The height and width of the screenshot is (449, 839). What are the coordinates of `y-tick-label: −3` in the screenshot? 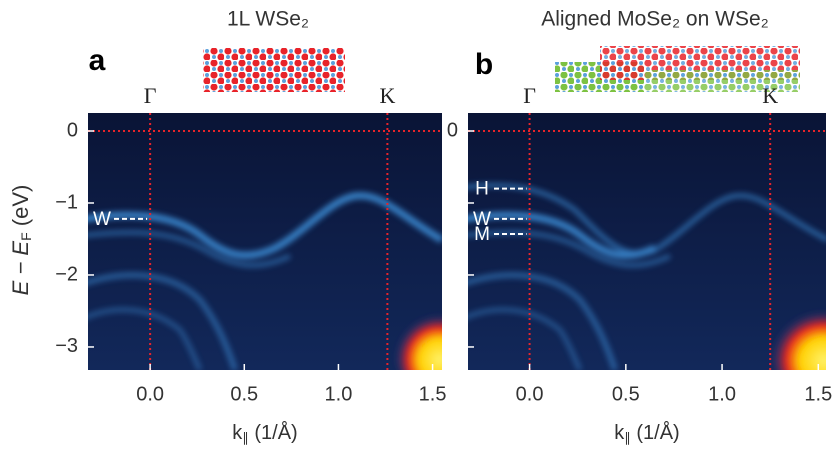 It's located at (66, 346).